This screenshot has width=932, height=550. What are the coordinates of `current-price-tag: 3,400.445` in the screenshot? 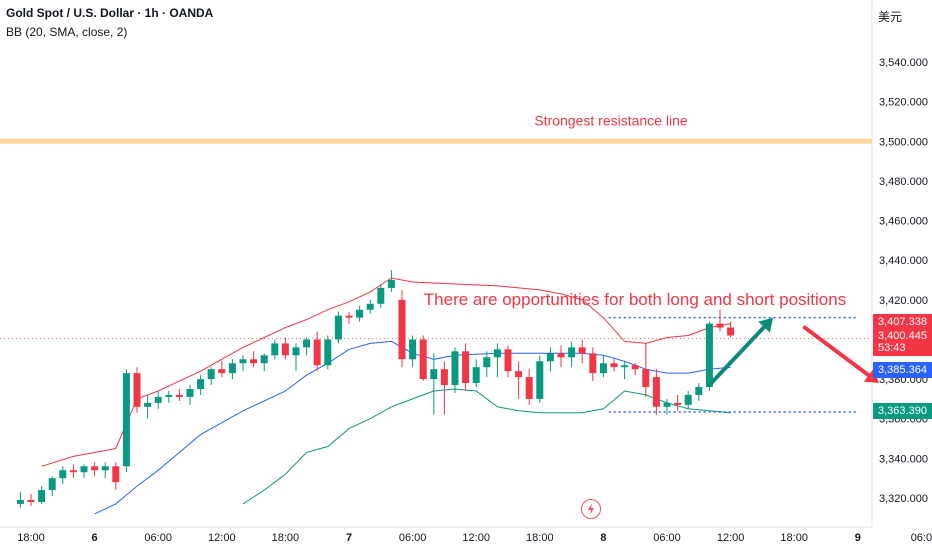 It's located at (902, 335).